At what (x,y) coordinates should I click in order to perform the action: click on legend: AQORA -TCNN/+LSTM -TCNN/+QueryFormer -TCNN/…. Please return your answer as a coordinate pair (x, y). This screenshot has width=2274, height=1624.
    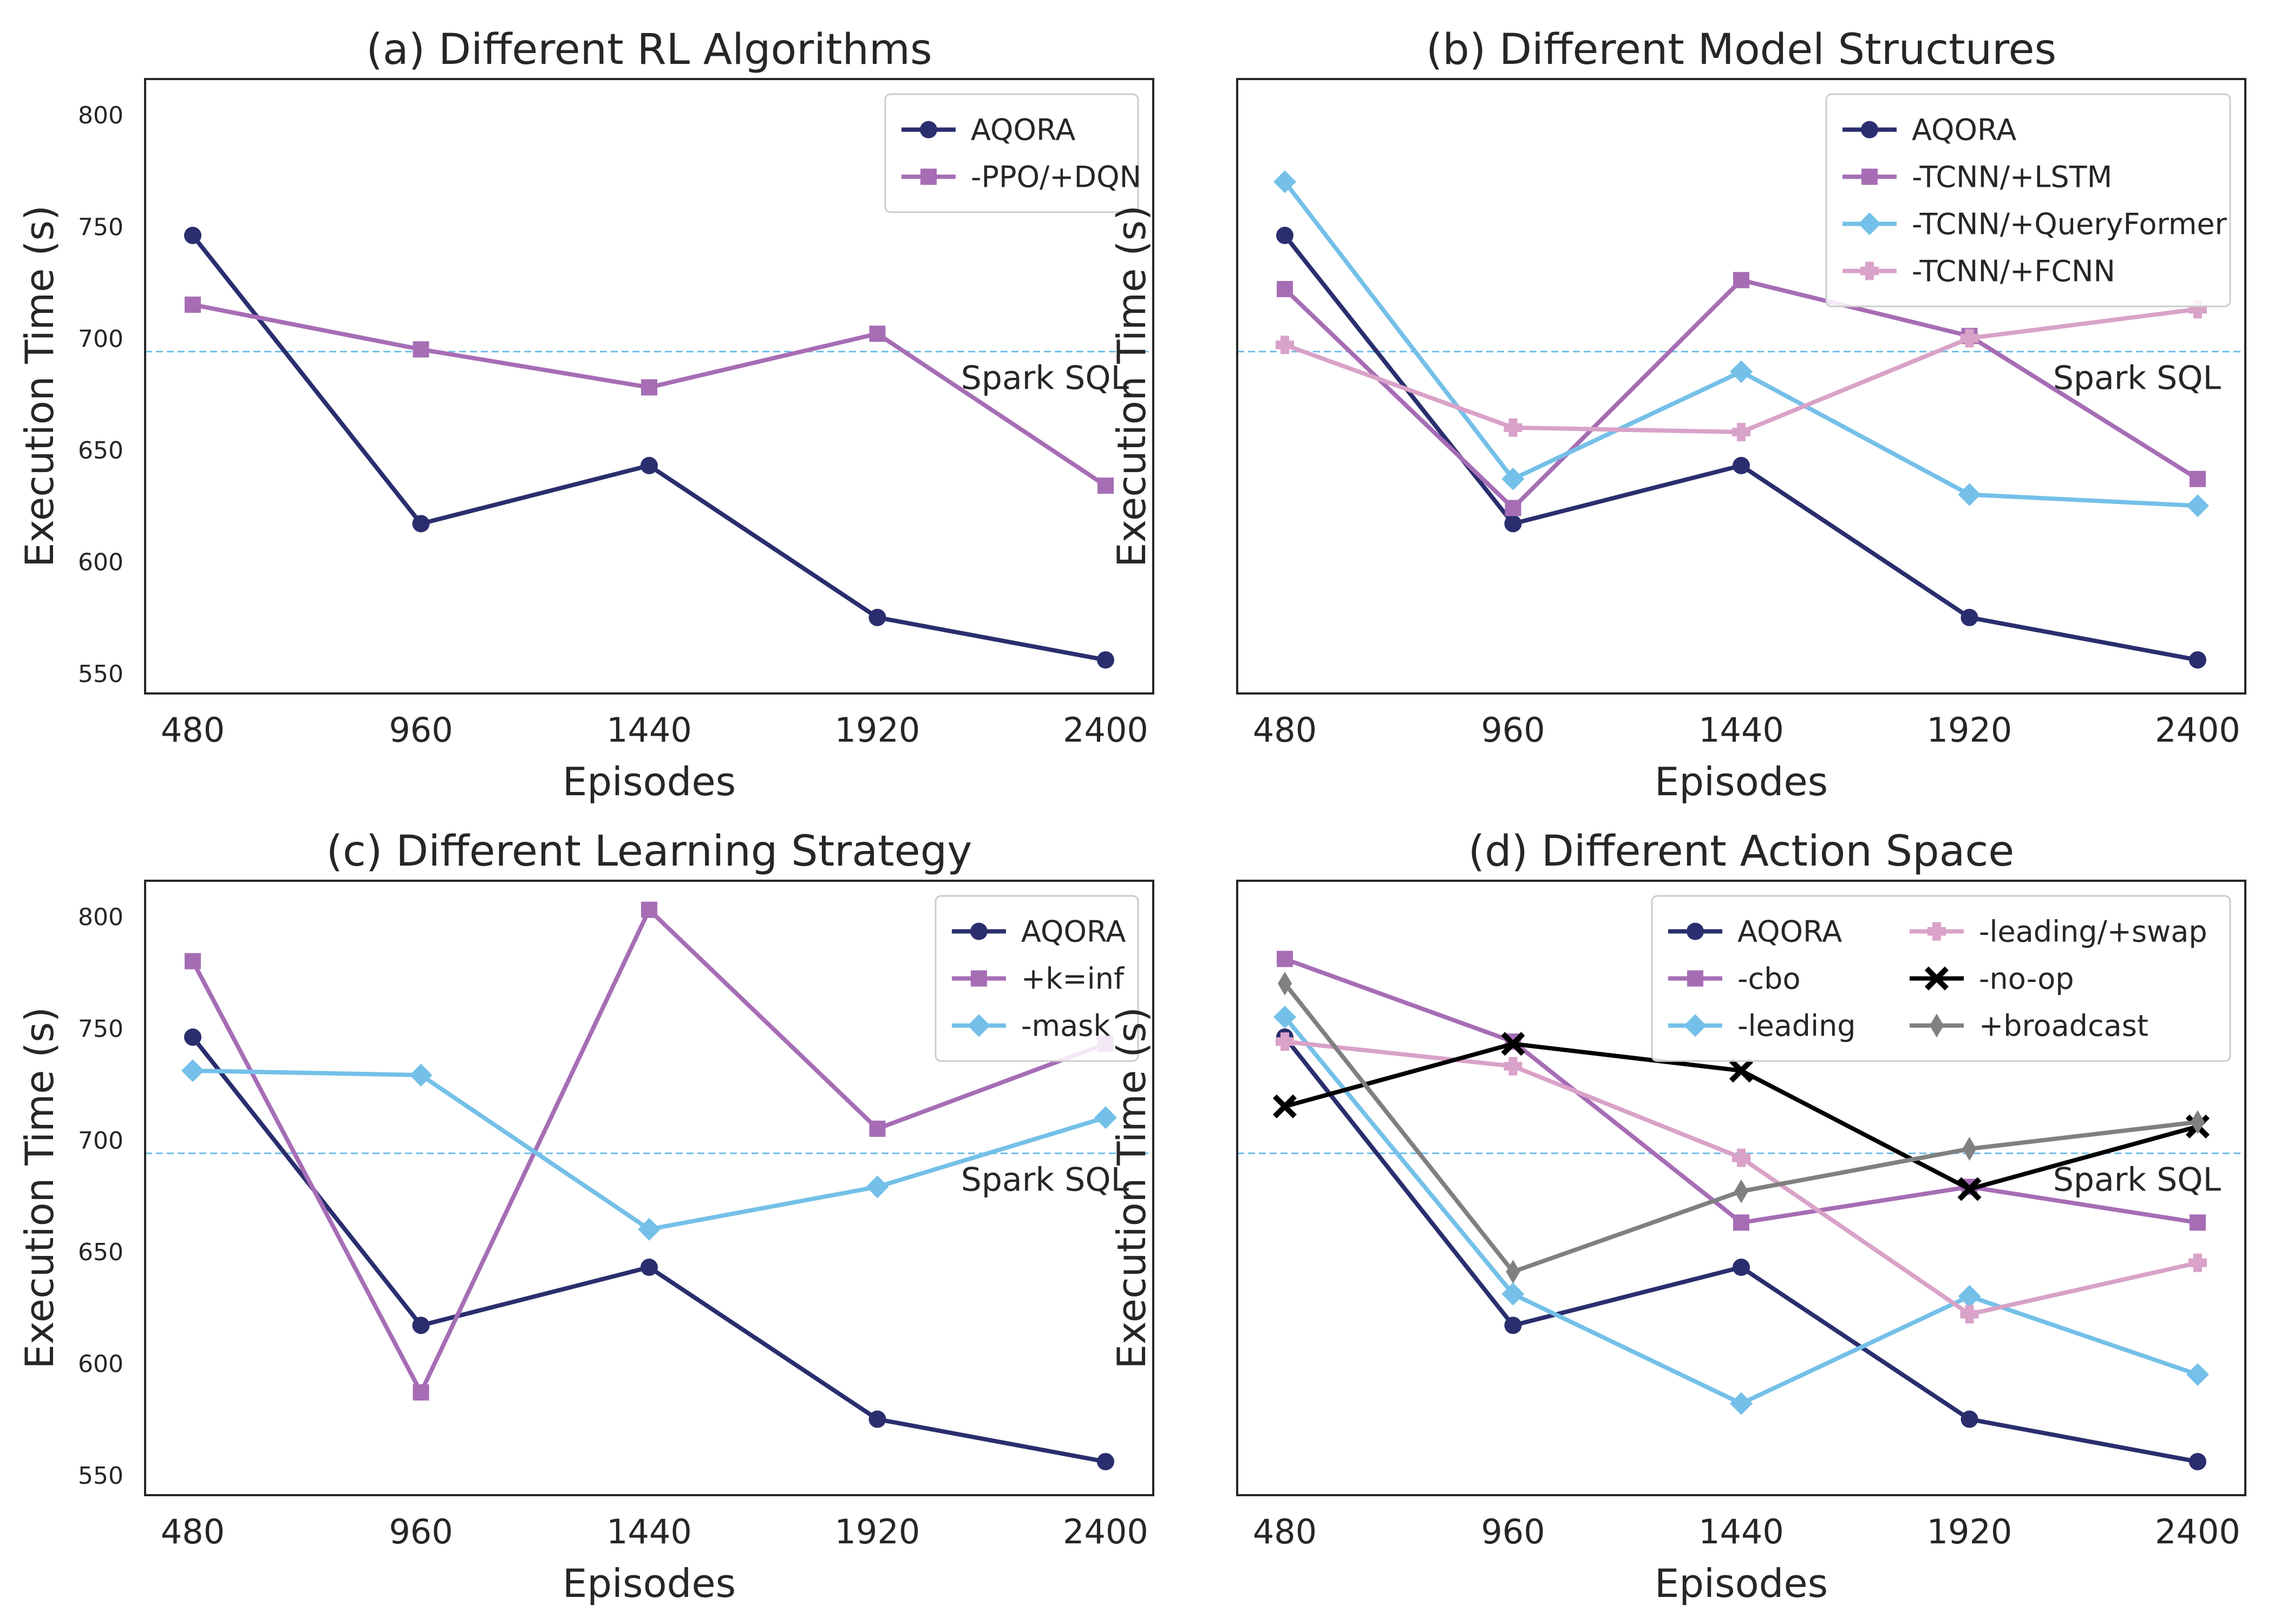
    Looking at the image, I should click on (2028, 200).